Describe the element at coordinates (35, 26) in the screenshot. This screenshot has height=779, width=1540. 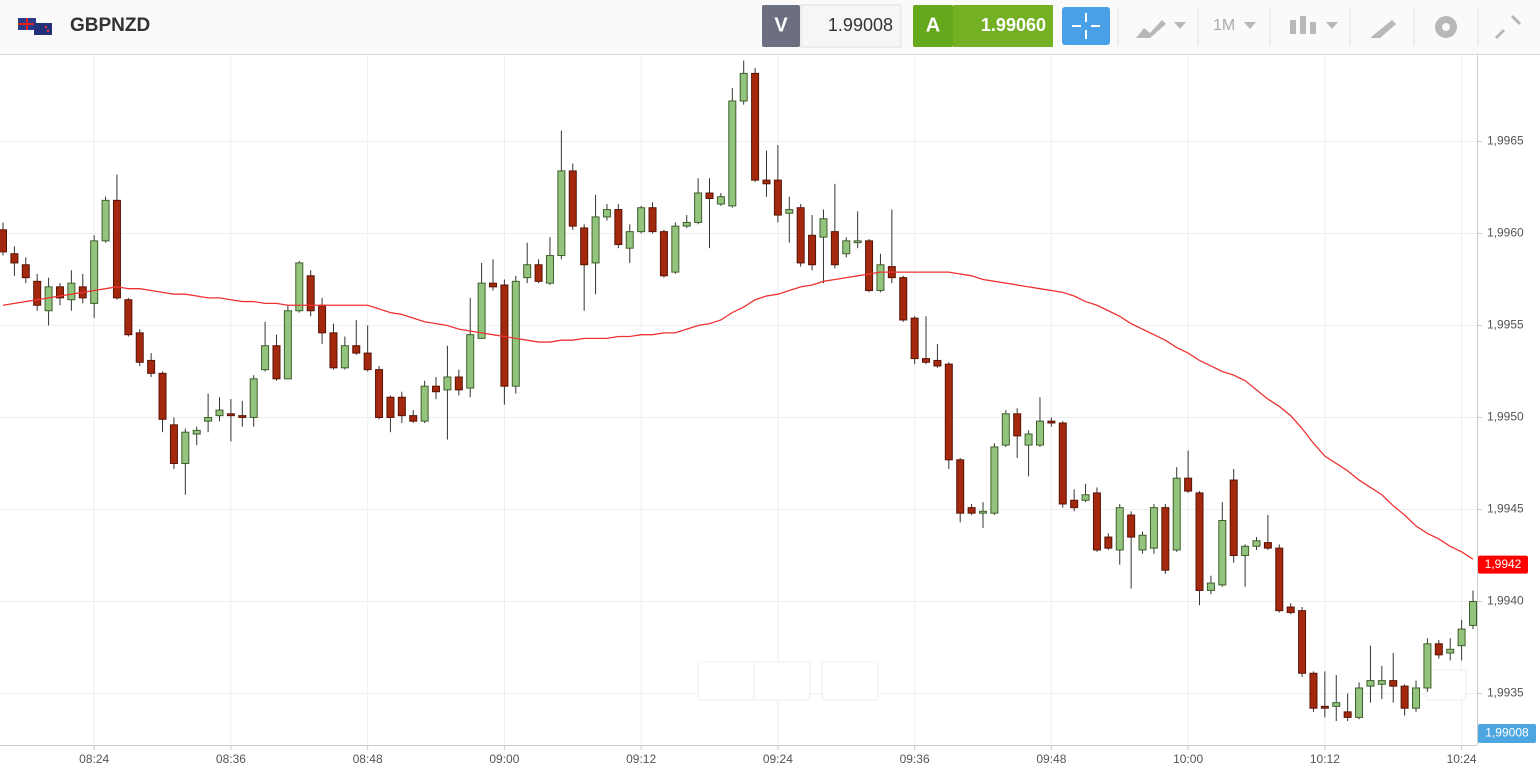
I see `flag` at that location.